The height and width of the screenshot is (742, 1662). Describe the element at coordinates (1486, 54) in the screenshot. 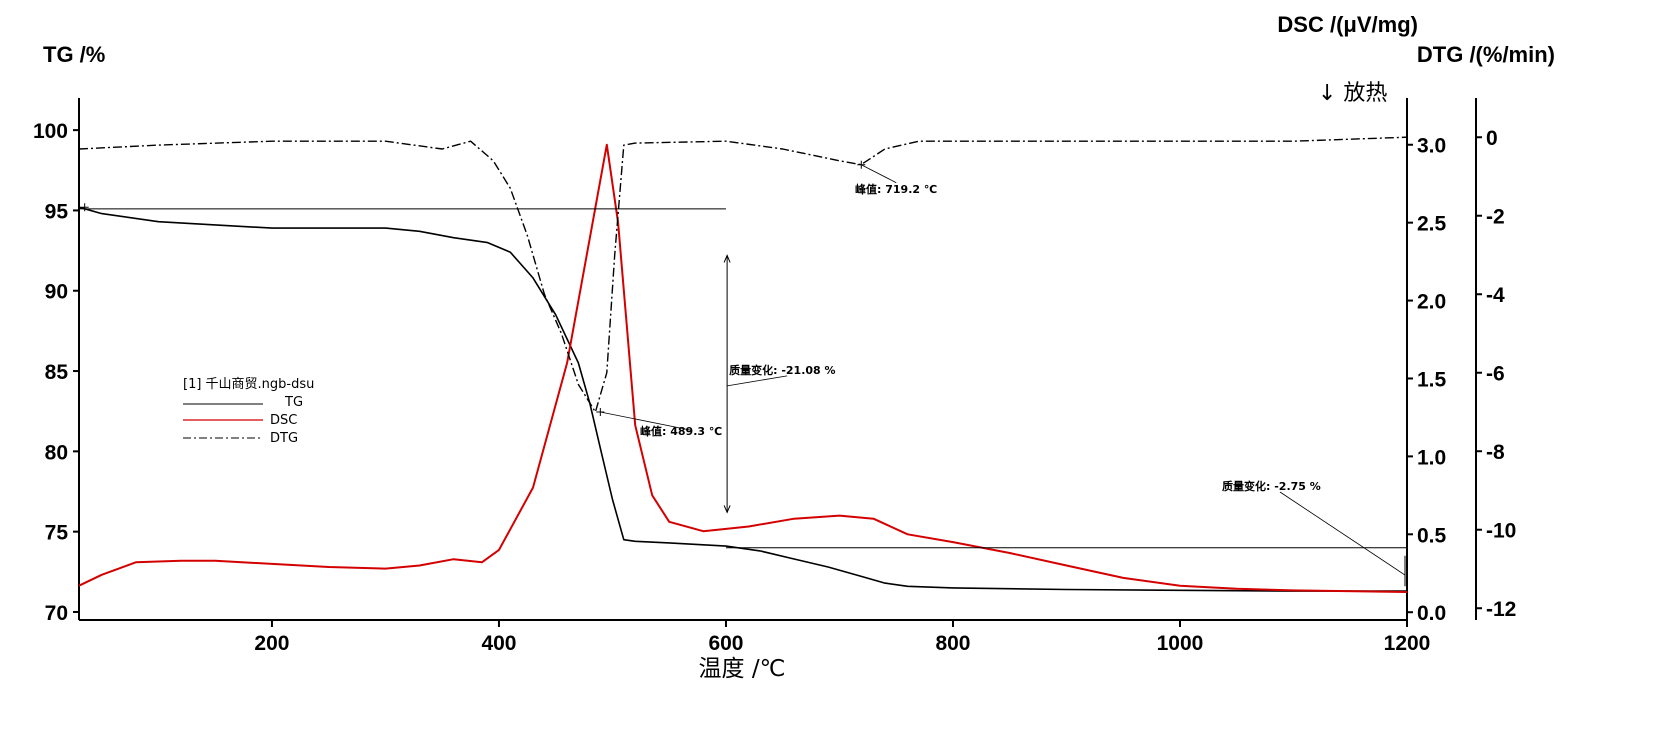

I see `dtg-axis-title: DTG /(%/min)` at that location.